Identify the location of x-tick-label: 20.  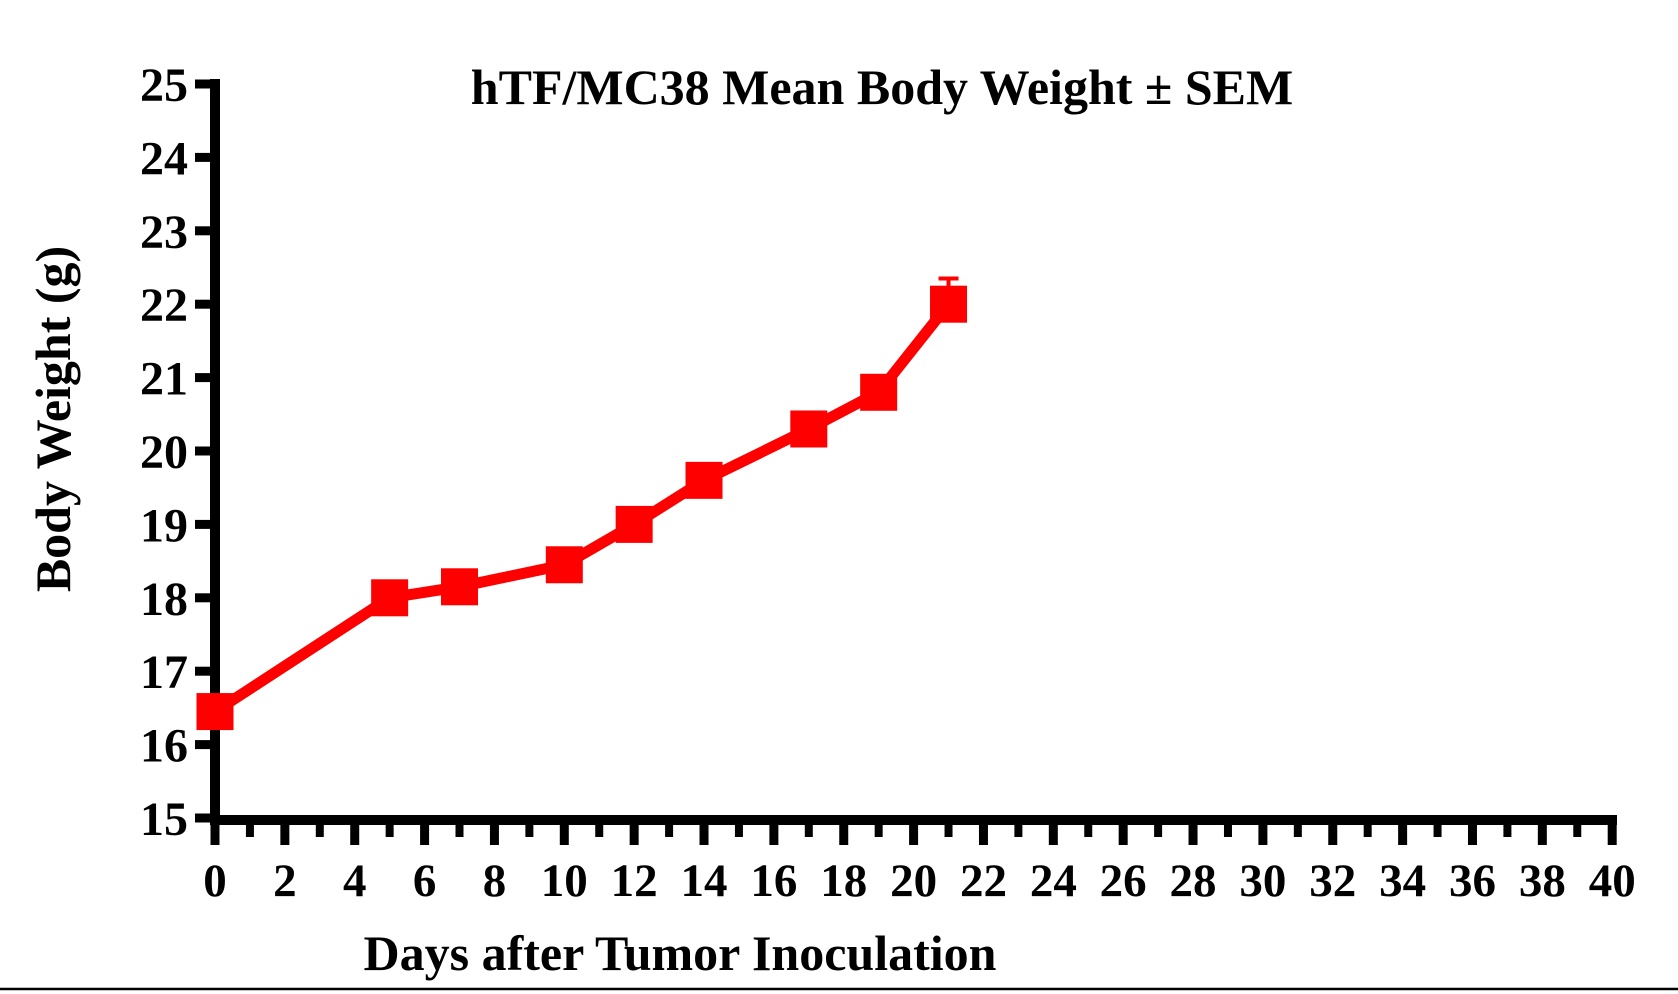
(913, 881).